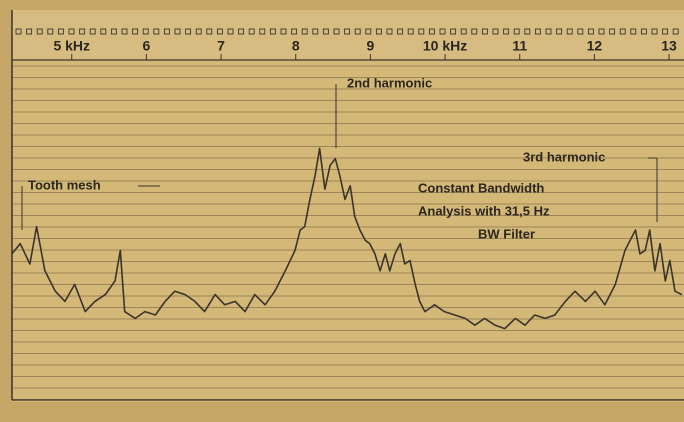 The width and height of the screenshot is (684, 422). What do you see at coordinates (519, 46) in the screenshot?
I see `x-tick-label: 11` at bounding box center [519, 46].